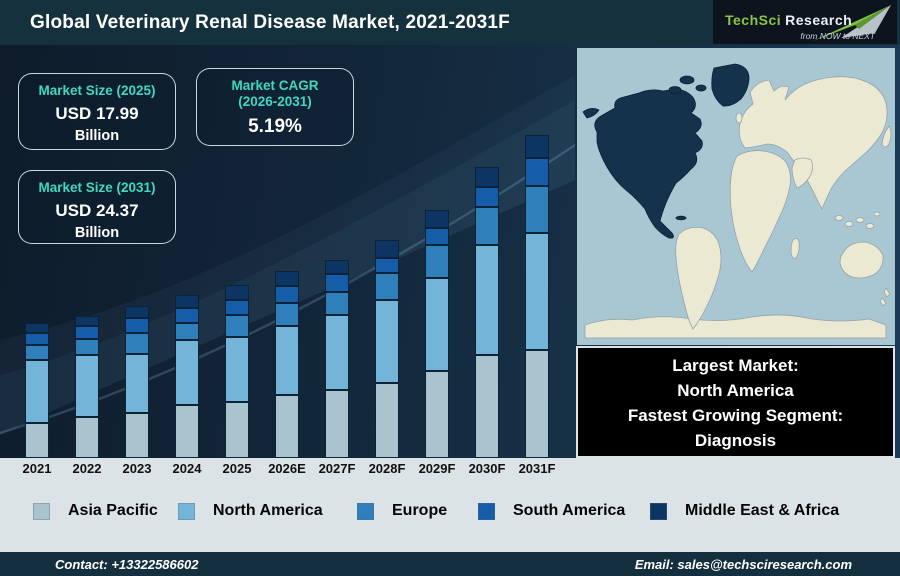  I want to click on continent-africa, so click(760, 211).